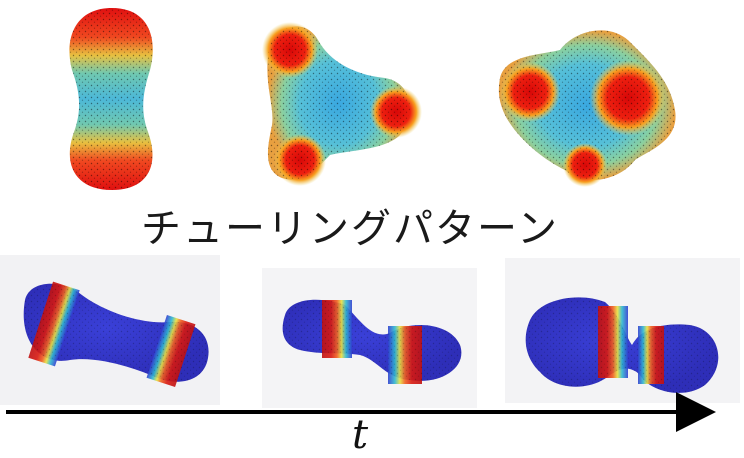 This screenshot has height=458, width=744. I want to click on time-axis-label: t, so click(360, 435).